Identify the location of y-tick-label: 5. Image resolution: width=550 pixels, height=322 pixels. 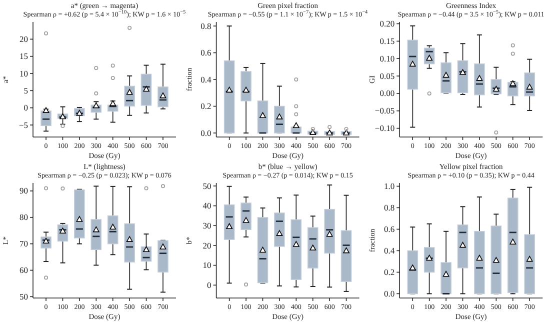
(26, 90).